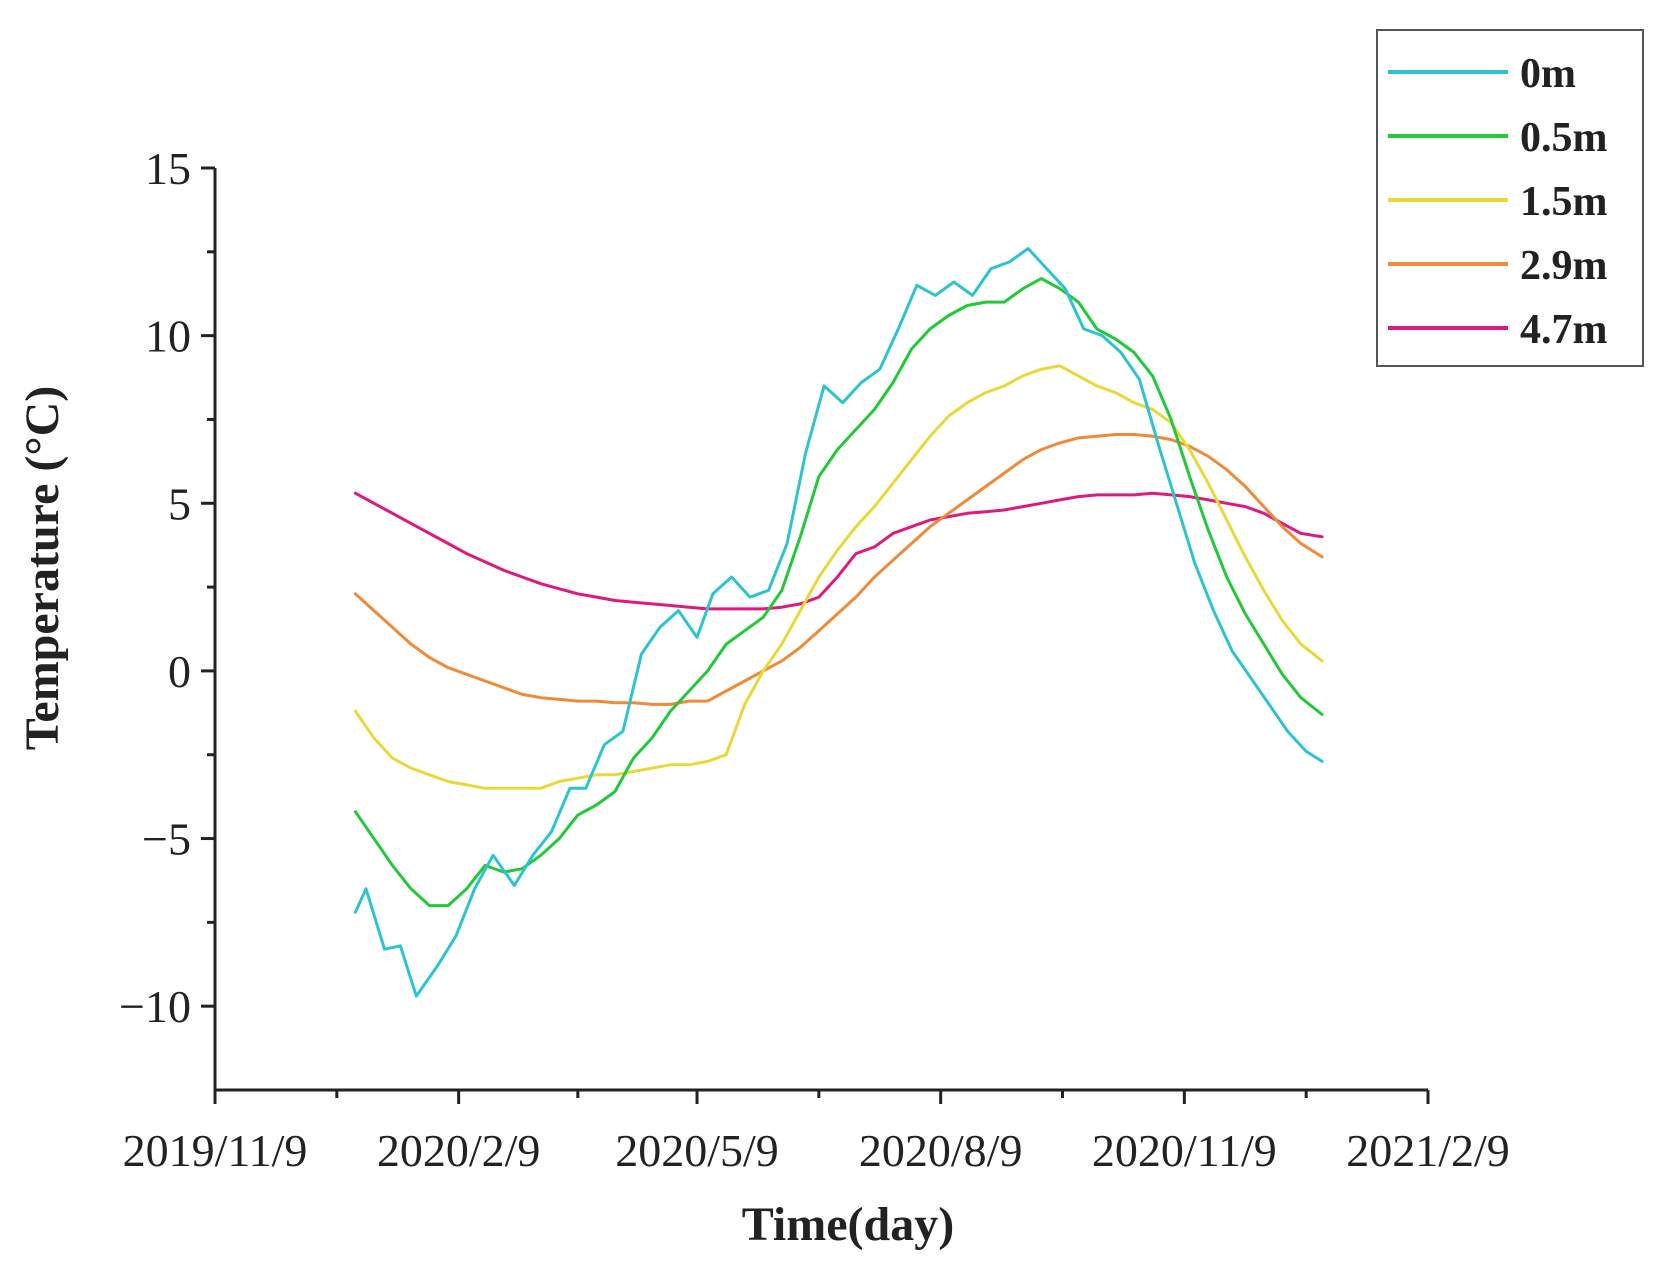  Describe the element at coordinates (179, 671) in the screenshot. I see `y-tick-label: 0` at that location.